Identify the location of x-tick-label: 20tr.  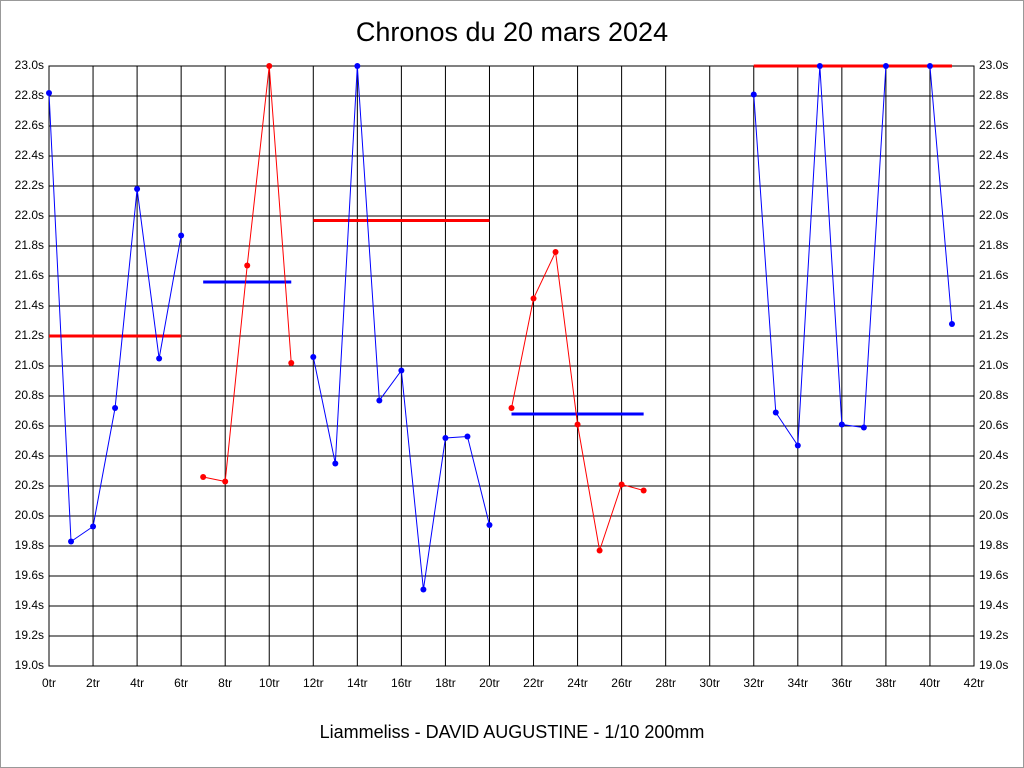
(489, 683).